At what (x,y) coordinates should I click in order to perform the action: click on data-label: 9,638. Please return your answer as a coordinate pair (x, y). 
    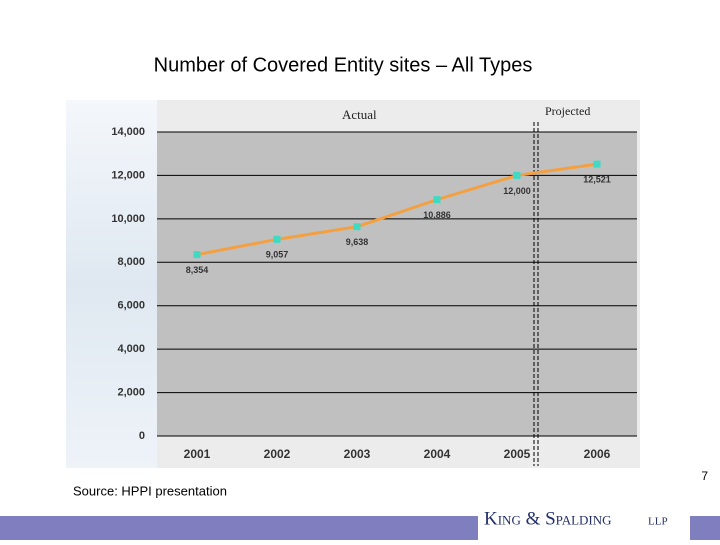
    Looking at the image, I should click on (357, 242).